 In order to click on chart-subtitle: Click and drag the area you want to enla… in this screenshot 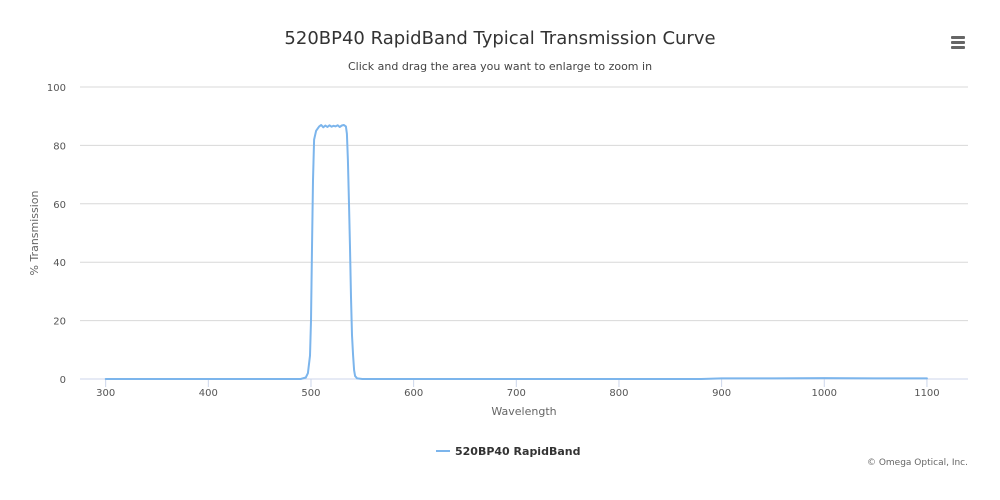, I will do `click(500, 66)`.